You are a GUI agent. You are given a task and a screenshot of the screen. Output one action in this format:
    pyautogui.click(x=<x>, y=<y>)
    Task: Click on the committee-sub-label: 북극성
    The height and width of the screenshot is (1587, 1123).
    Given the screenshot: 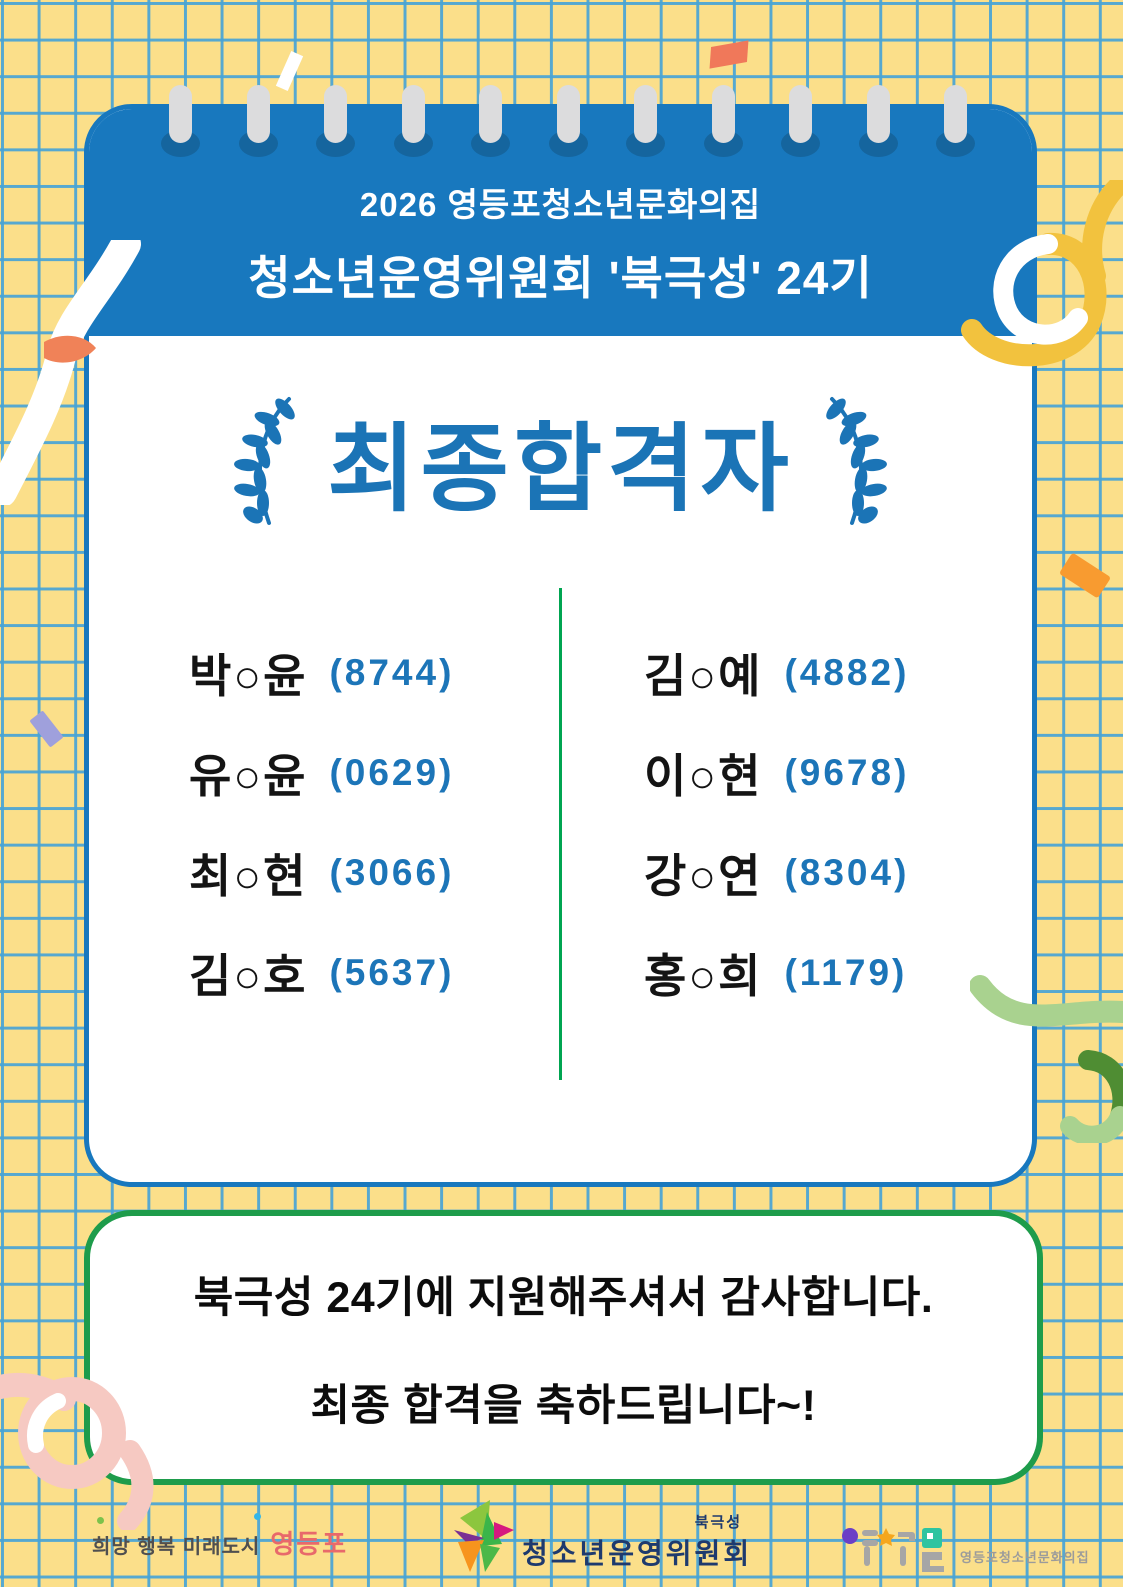 What is the action you would take?
    pyautogui.click(x=718, y=1522)
    